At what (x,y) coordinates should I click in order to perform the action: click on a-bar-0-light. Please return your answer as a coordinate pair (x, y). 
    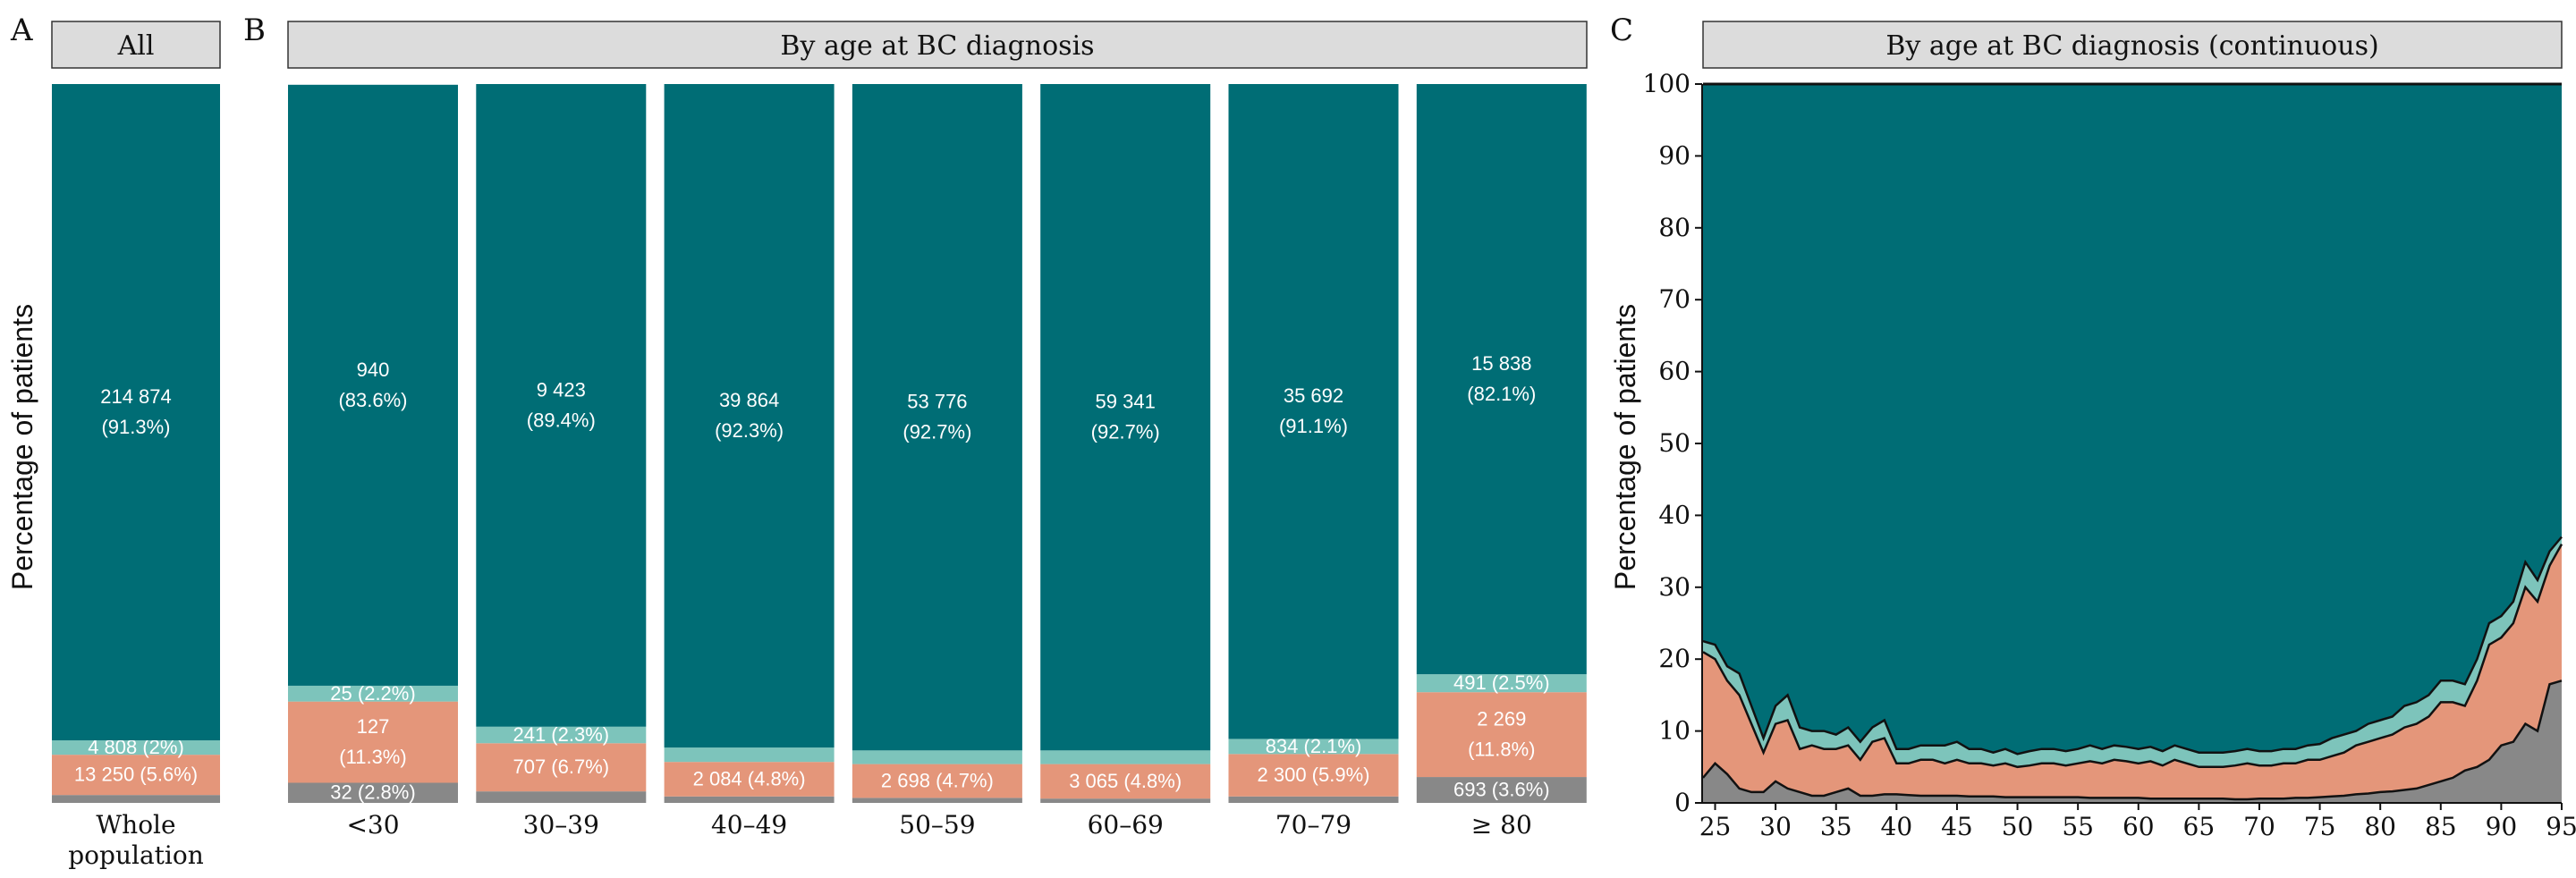
    Looking at the image, I should click on (136, 748).